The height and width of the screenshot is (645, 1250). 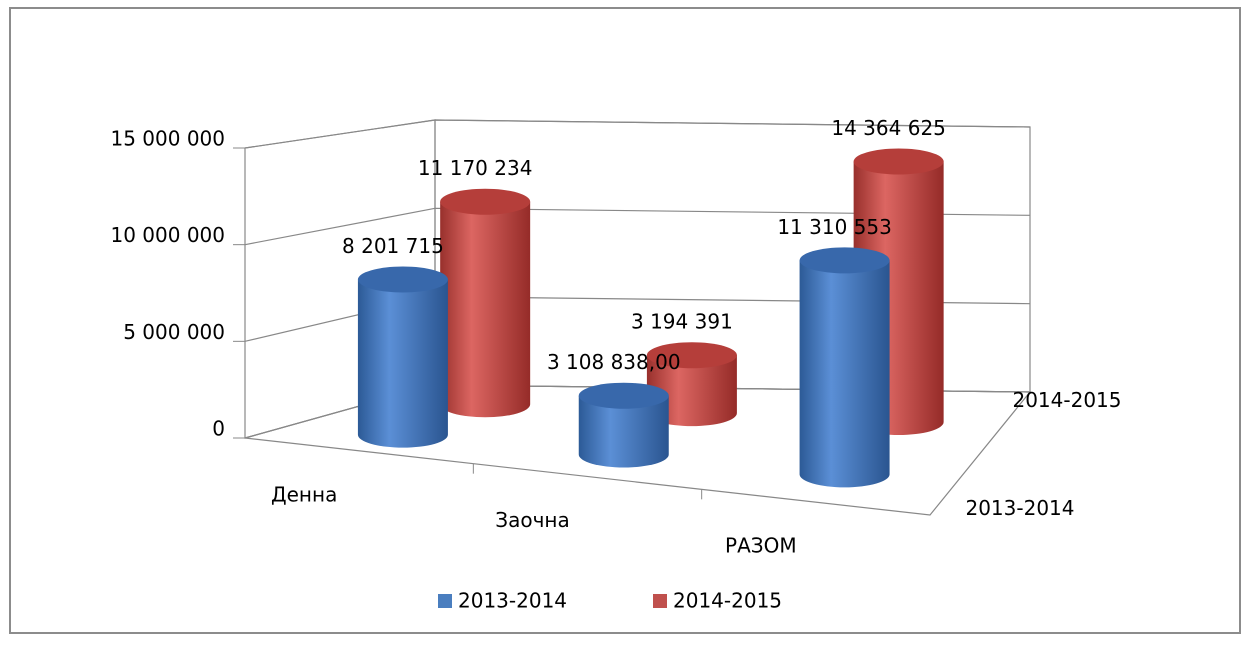 What do you see at coordinates (167, 139) in the screenshot?
I see `y-tick-label: 15 000 000` at bounding box center [167, 139].